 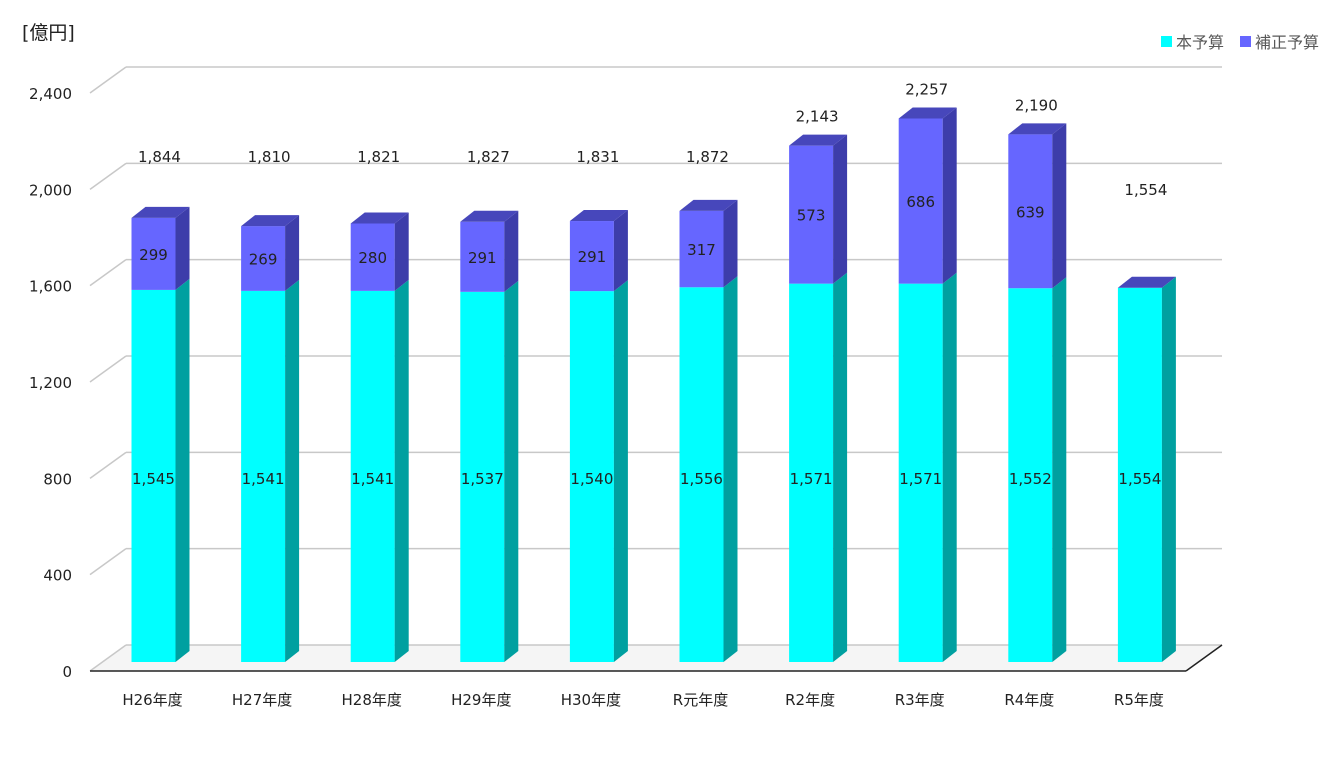 What do you see at coordinates (1029, 700) in the screenshot?
I see `x-tick-label: R4年度` at bounding box center [1029, 700].